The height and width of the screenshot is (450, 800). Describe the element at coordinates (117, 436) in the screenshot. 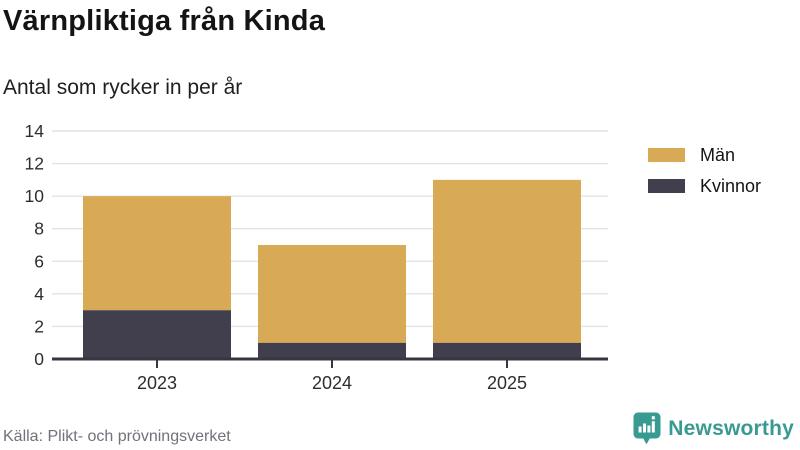

I see `source-note: Källa: Plikt- och prövningsverket` at that location.